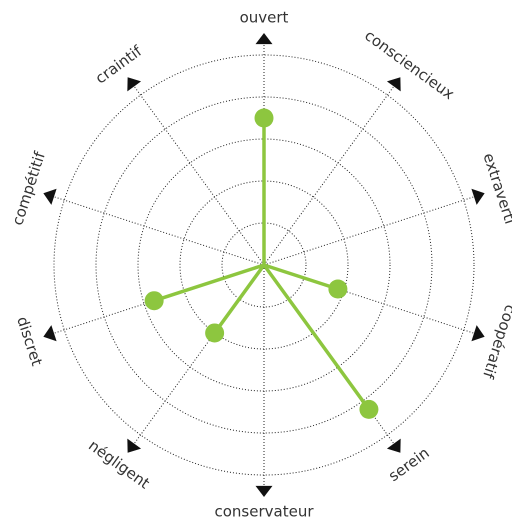 This screenshot has width=512, height=522. I want to click on grid-ring, so click(264, 265).